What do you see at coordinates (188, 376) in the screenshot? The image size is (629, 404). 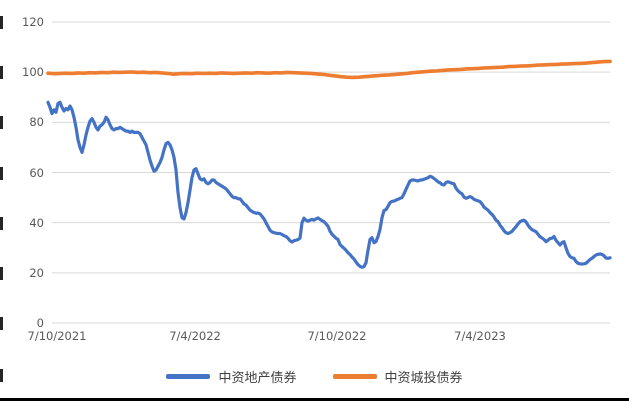 I see `legend-line-swatch-blue` at bounding box center [188, 376].